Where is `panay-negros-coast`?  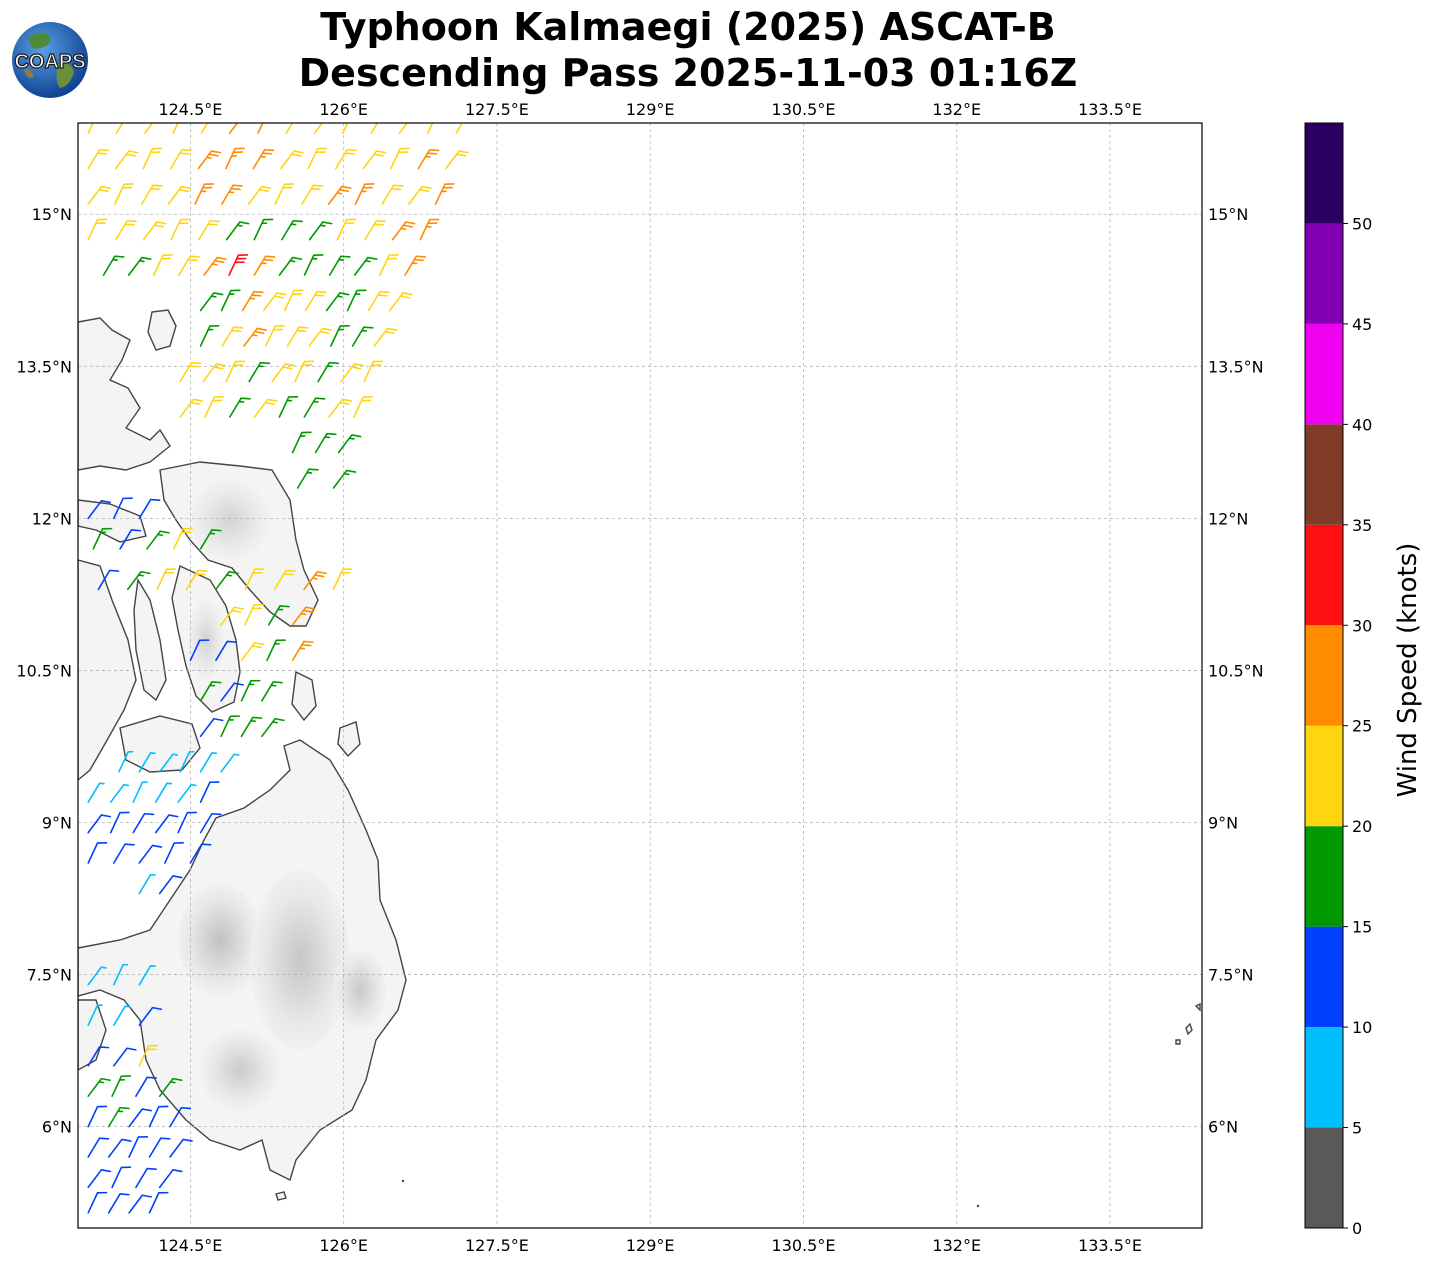 panay-negros-coast is located at coordinates (107, 670).